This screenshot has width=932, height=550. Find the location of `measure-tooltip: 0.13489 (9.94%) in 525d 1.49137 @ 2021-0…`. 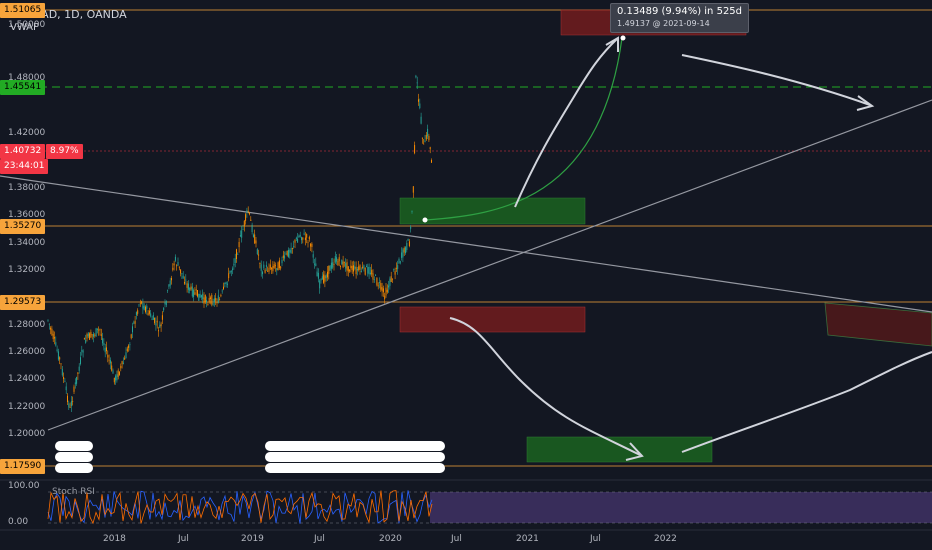

measure-tooltip: 0.13489 (9.94%) in 525d 1.49137 @ 2021-0… is located at coordinates (680, 18).